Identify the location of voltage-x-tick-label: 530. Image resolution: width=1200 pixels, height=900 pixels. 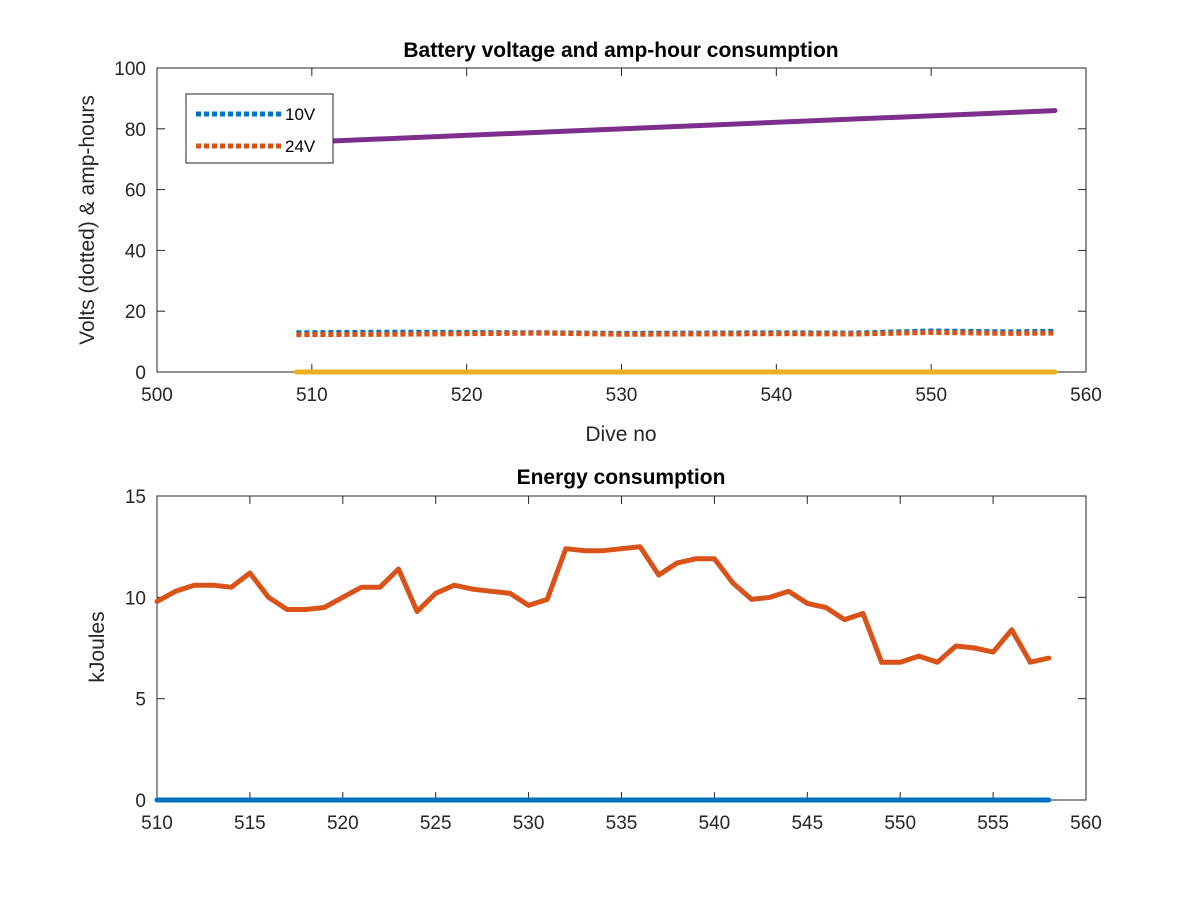
(622, 395).